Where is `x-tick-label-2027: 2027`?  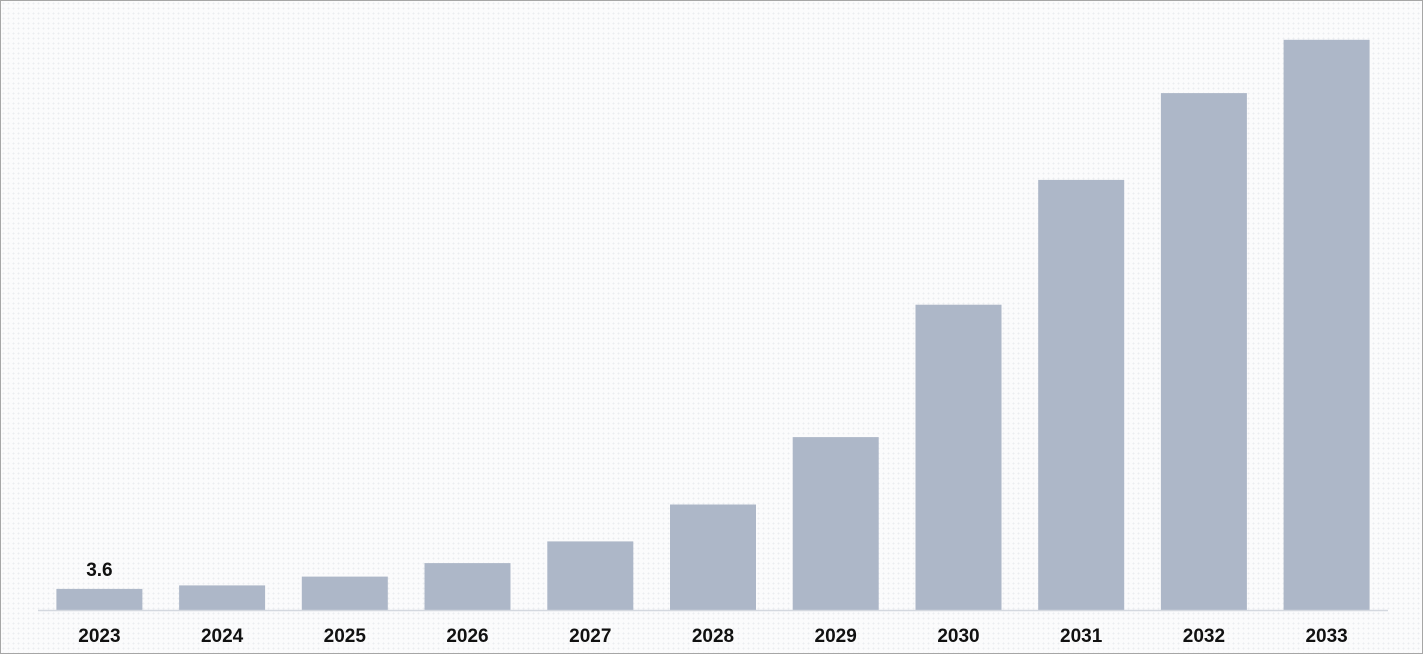
x-tick-label-2027: 2027 is located at coordinates (590, 636).